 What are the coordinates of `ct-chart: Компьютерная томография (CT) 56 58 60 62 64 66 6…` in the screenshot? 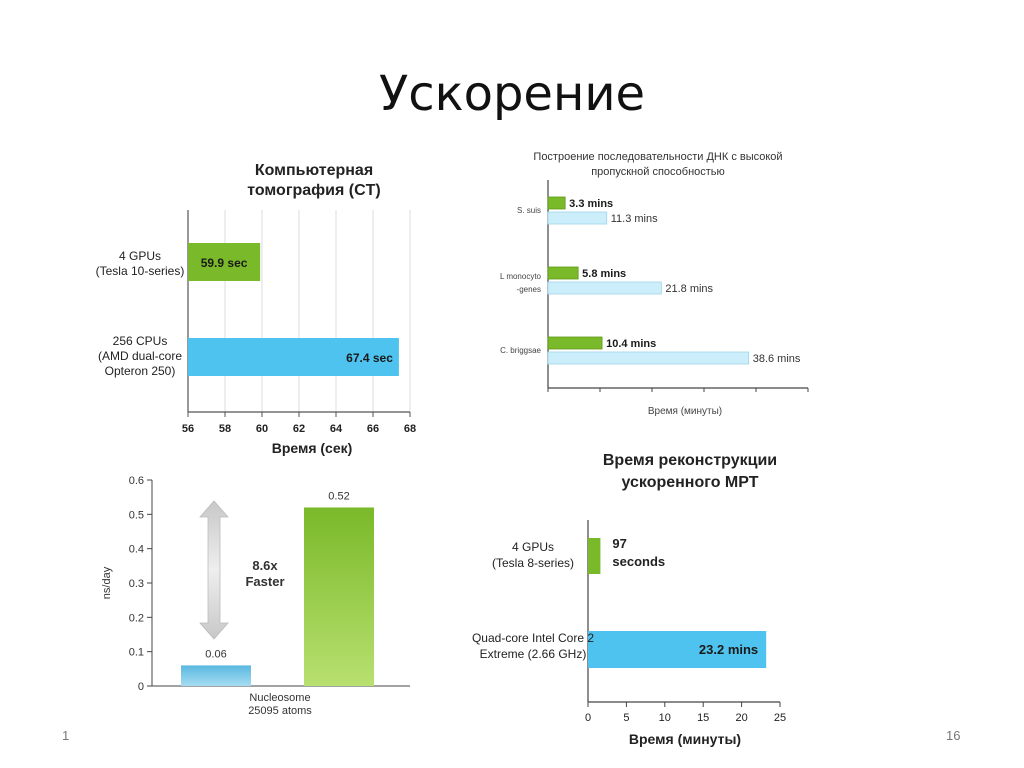 It's located at (257, 301).